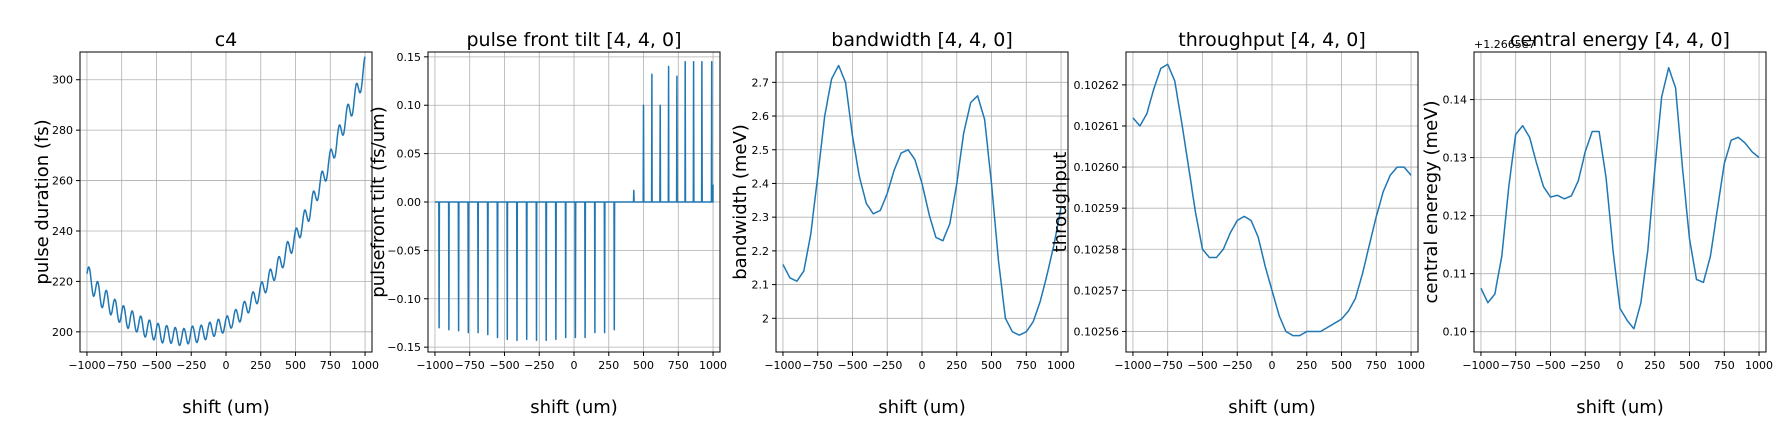 The height and width of the screenshot is (432, 1781). I want to click on y-tick-label: 0.11, so click(1455, 274).